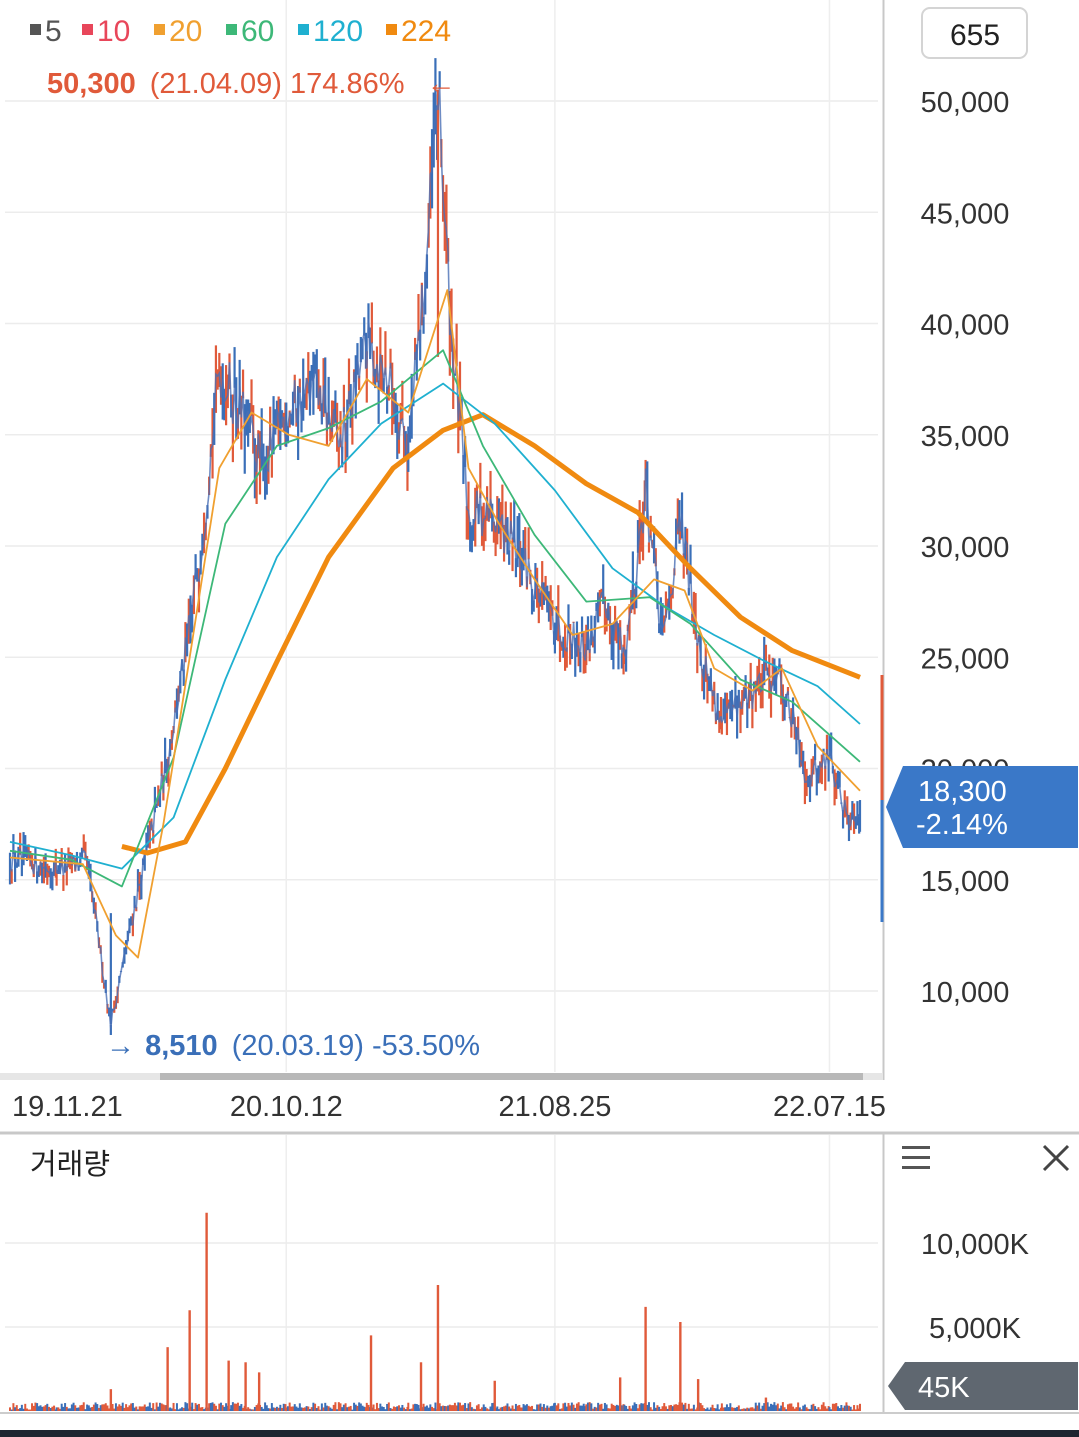 This screenshot has height=1437, width=1079. Describe the element at coordinates (426, 31) in the screenshot. I see `legend-label-224: 224` at that location.